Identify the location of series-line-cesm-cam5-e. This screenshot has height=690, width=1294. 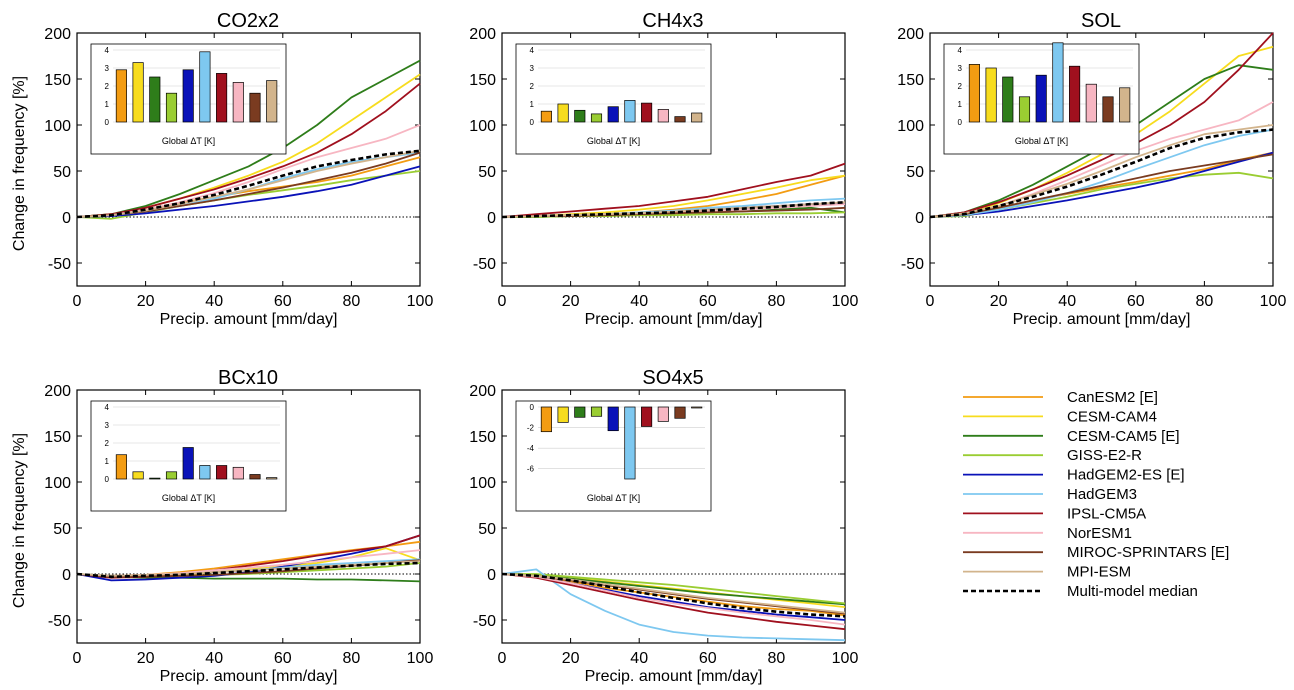
(248, 138).